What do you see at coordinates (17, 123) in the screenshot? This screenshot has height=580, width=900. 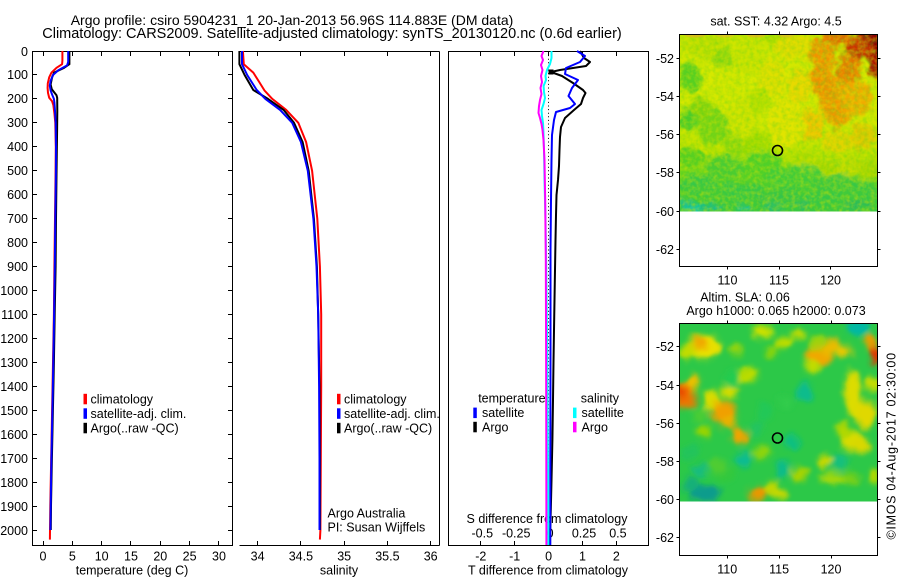 I see `svg-text: 300` at bounding box center [17, 123].